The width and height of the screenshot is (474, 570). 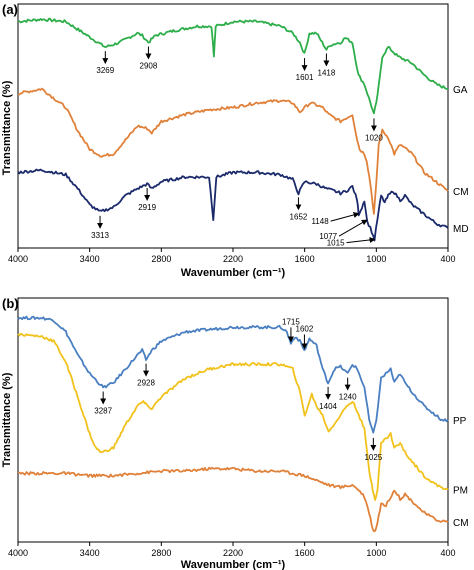 What do you see at coordinates (149, 65) in the screenshot?
I see `peak-label: 2908` at bounding box center [149, 65].